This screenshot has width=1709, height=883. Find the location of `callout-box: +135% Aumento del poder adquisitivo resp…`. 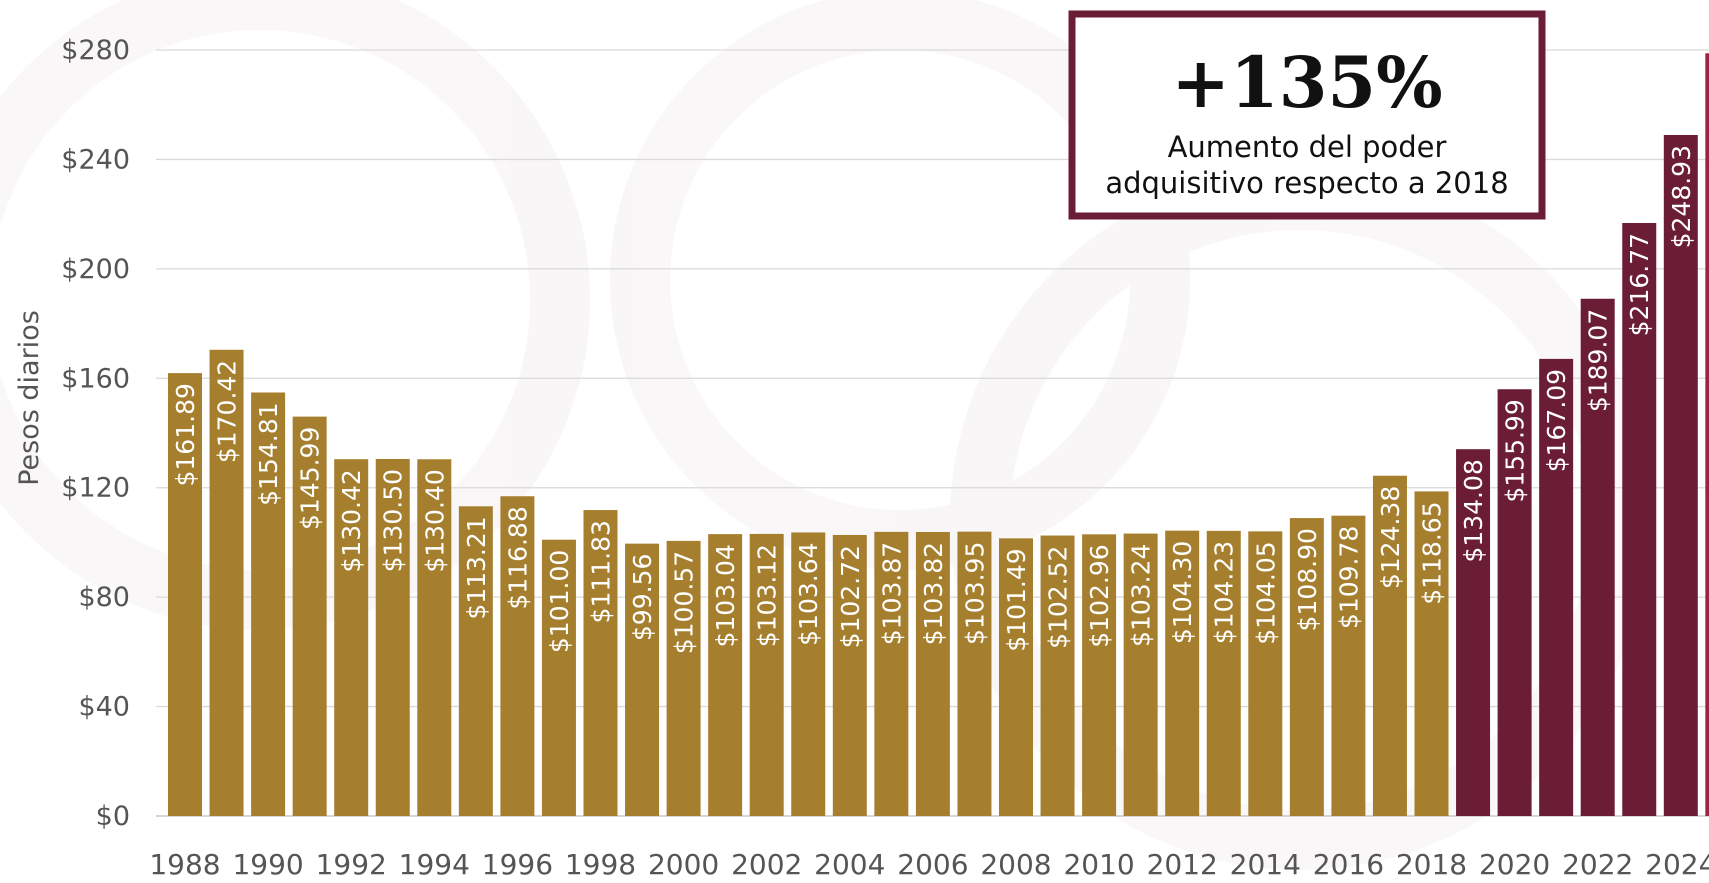

callout-box: +135% Aumento del poder adquisitivo resp… is located at coordinates (1307, 115).